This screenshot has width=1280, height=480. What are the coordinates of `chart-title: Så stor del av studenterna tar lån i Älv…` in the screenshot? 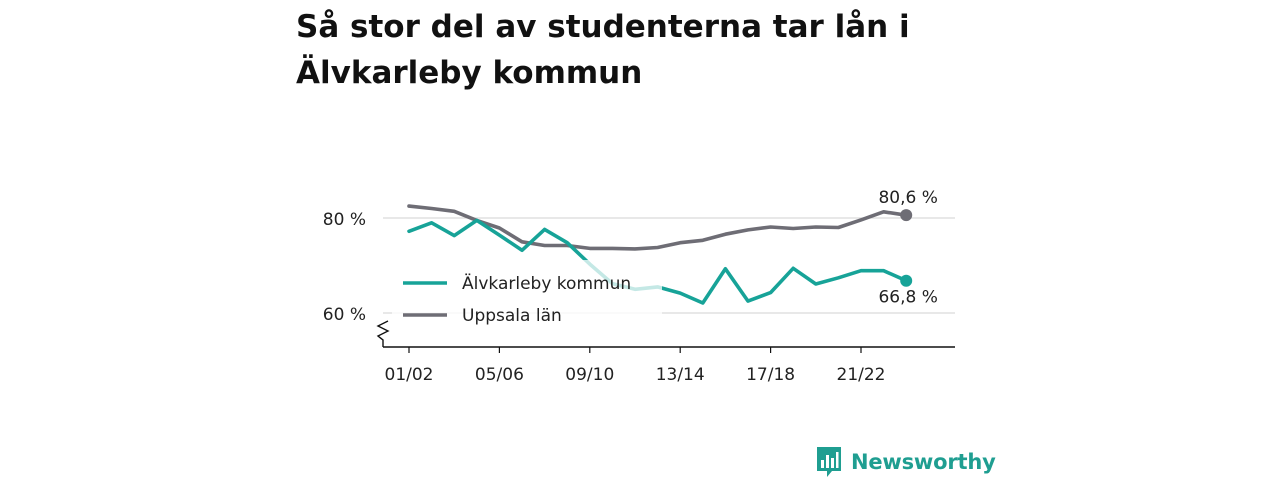 It's located at (603, 50).